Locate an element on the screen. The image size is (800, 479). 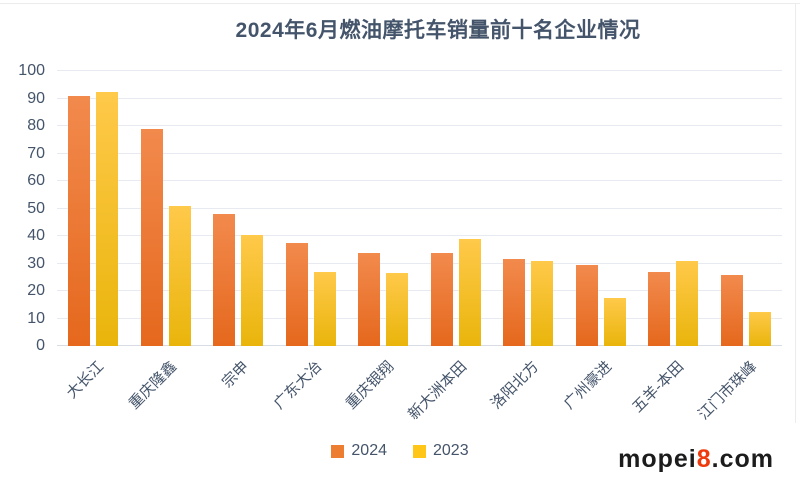
bar-2024-广东大冶 is located at coordinates (296, 294).